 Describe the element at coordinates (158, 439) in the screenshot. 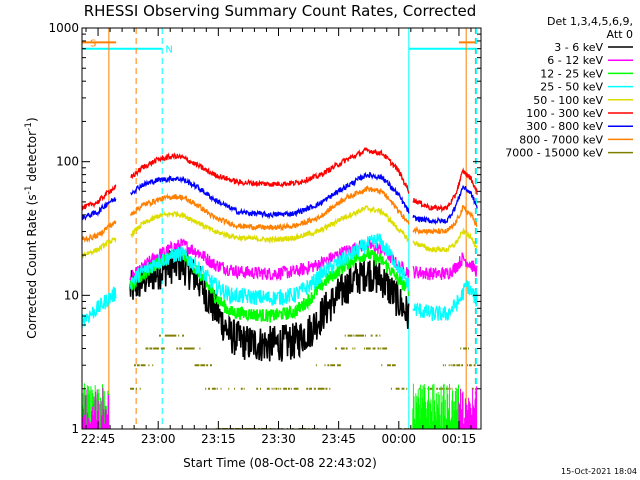

I see `x-tick-label: 23:00` at that location.